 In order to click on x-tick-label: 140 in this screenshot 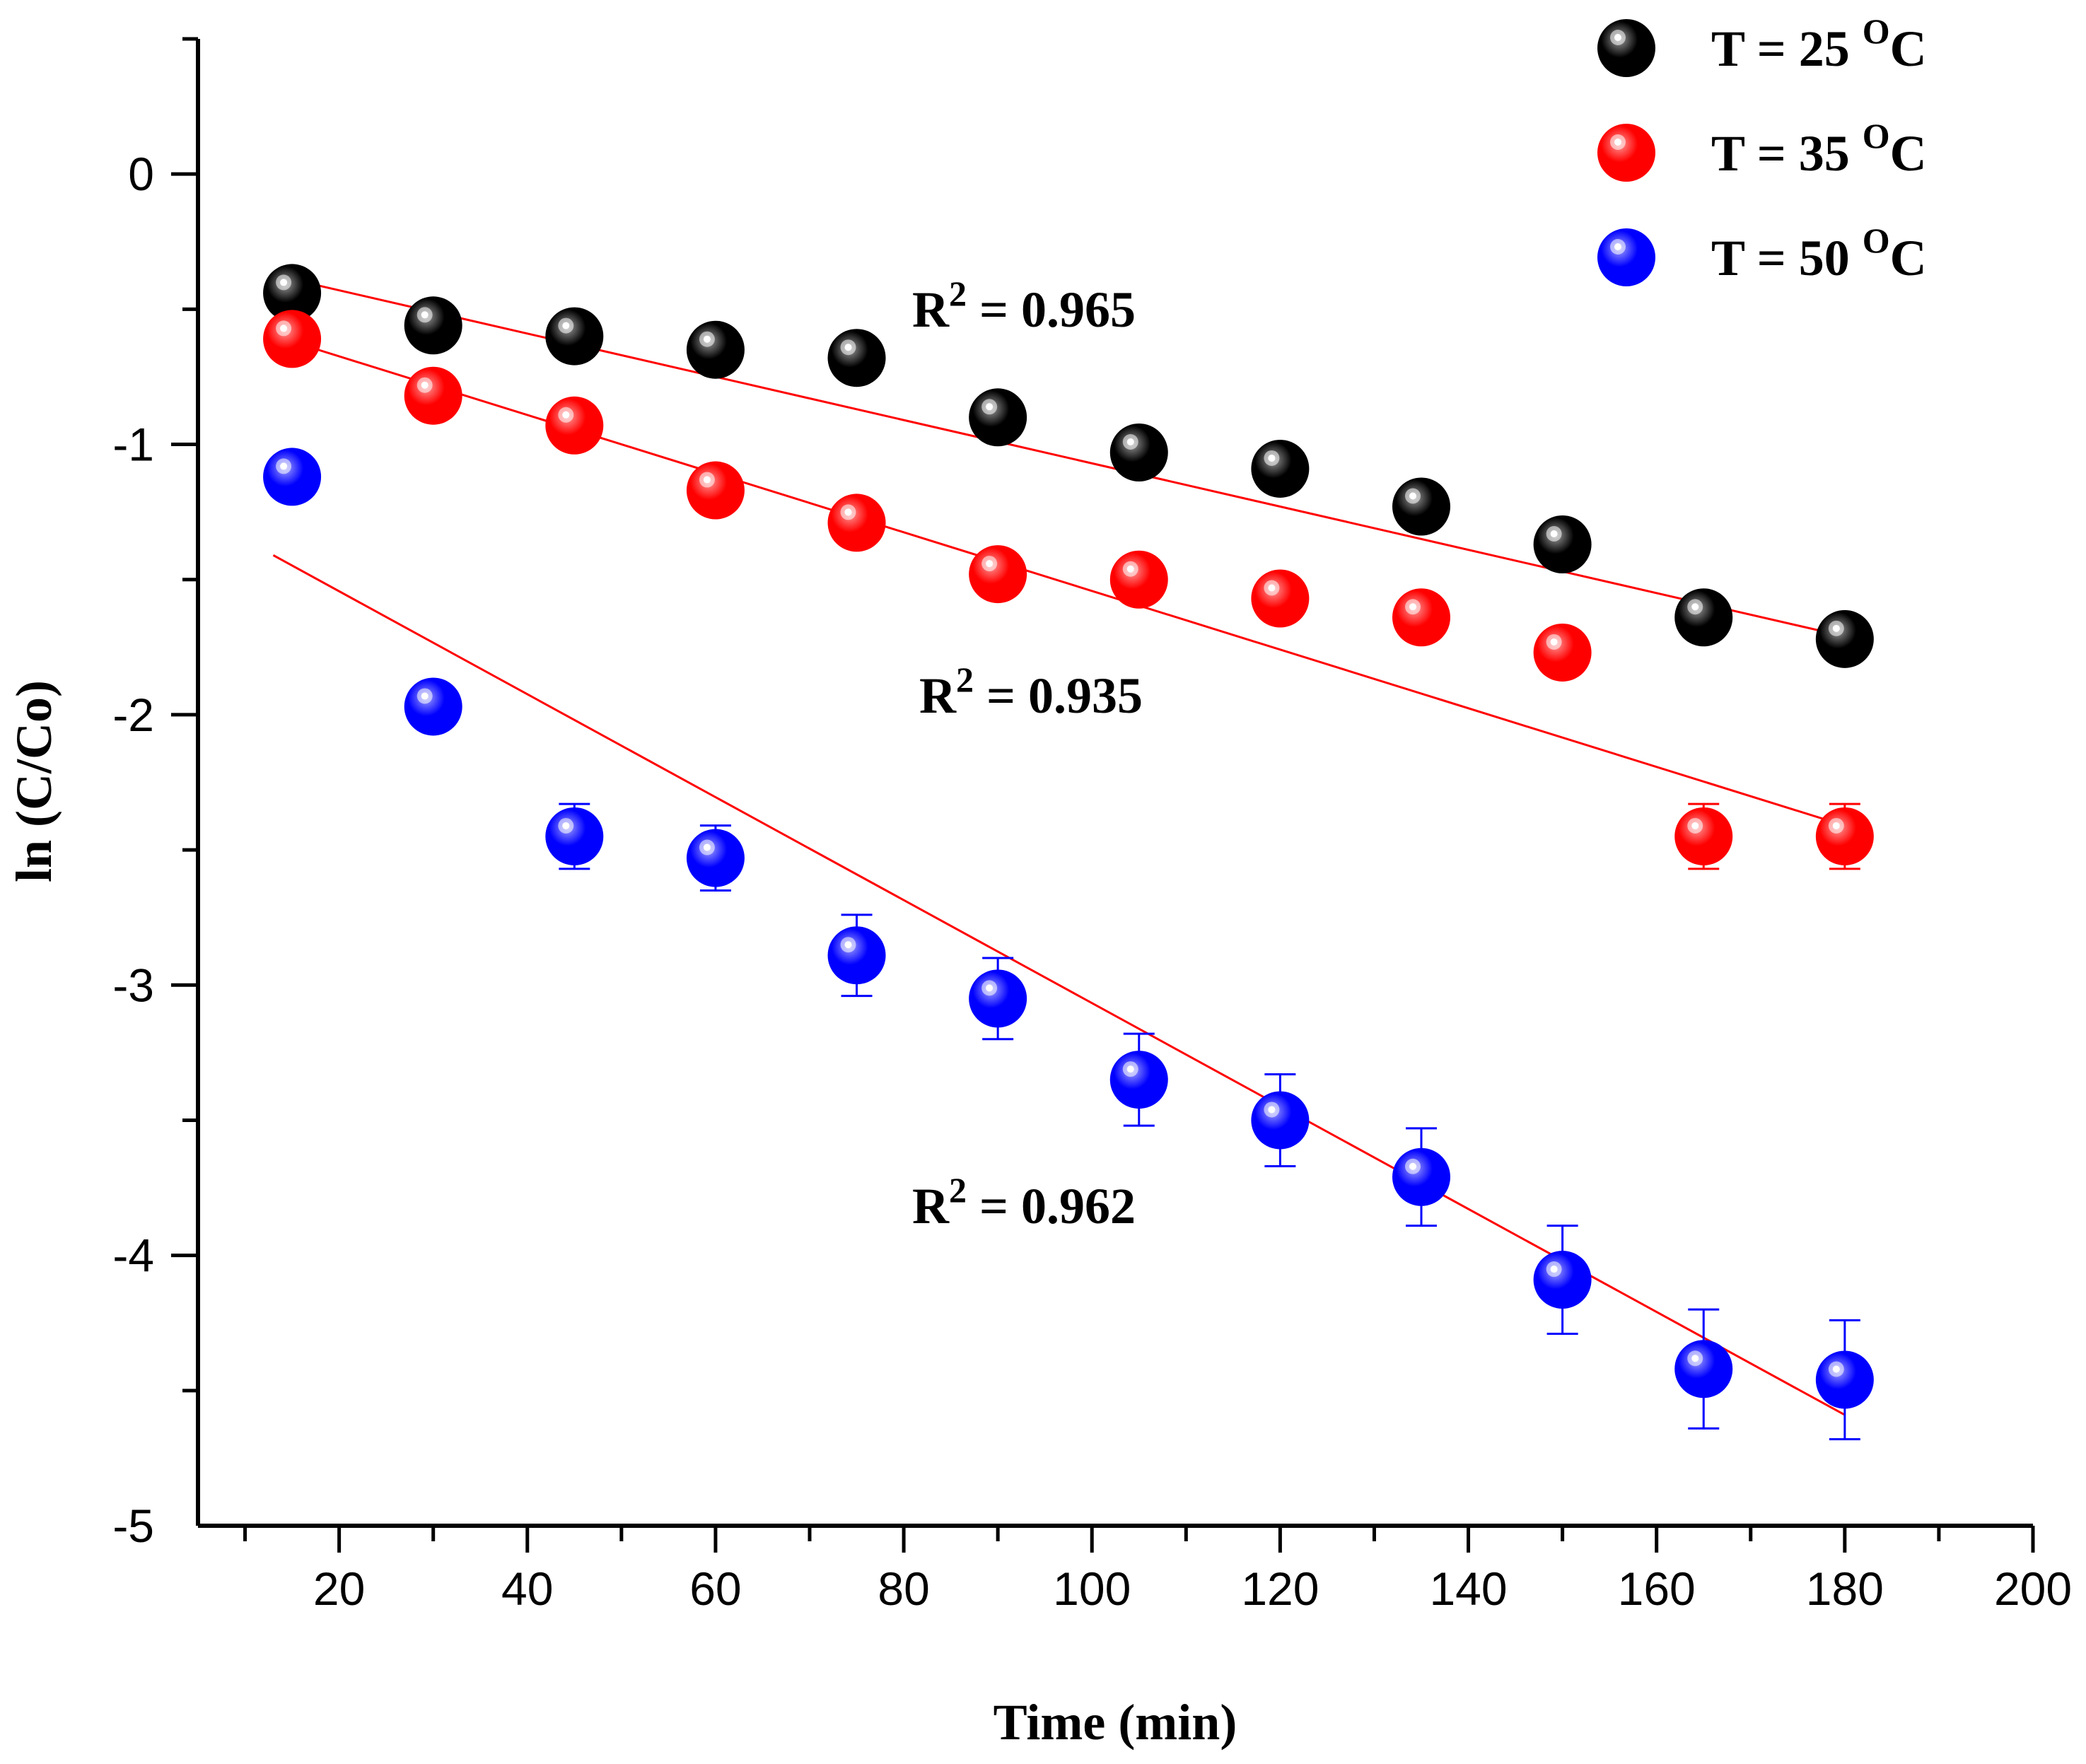, I will do `click(1468, 1589)`.